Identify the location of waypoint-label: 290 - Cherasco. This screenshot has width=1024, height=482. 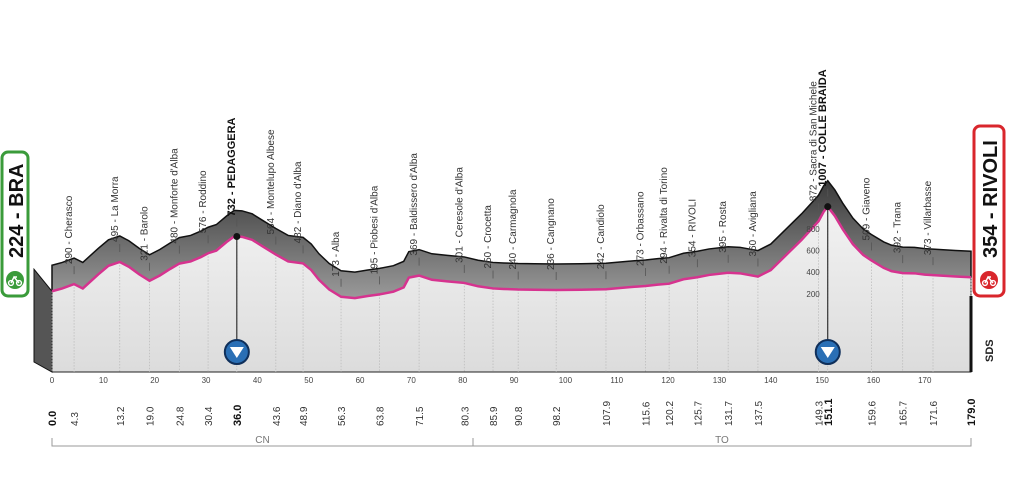
(69, 229).